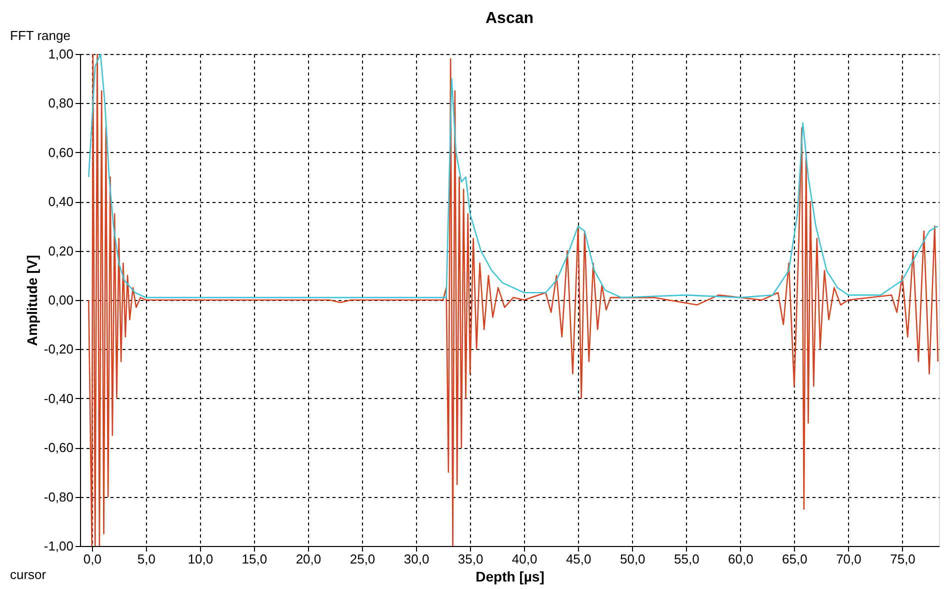 This screenshot has width=944, height=589. I want to click on x-tick-label: 50,0, so click(633, 559).